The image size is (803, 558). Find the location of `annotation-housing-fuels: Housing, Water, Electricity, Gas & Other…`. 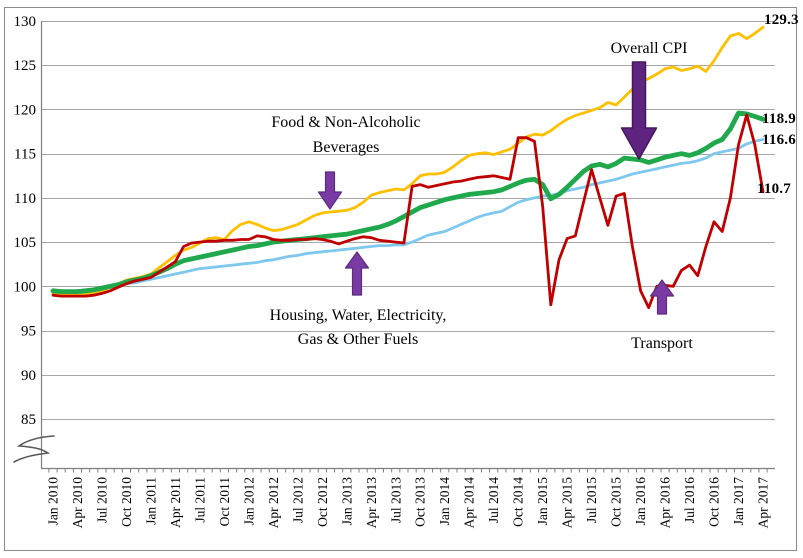

annotation-housing-fuels: Housing, Water, Electricity, Gas & Other… is located at coordinates (358, 327).